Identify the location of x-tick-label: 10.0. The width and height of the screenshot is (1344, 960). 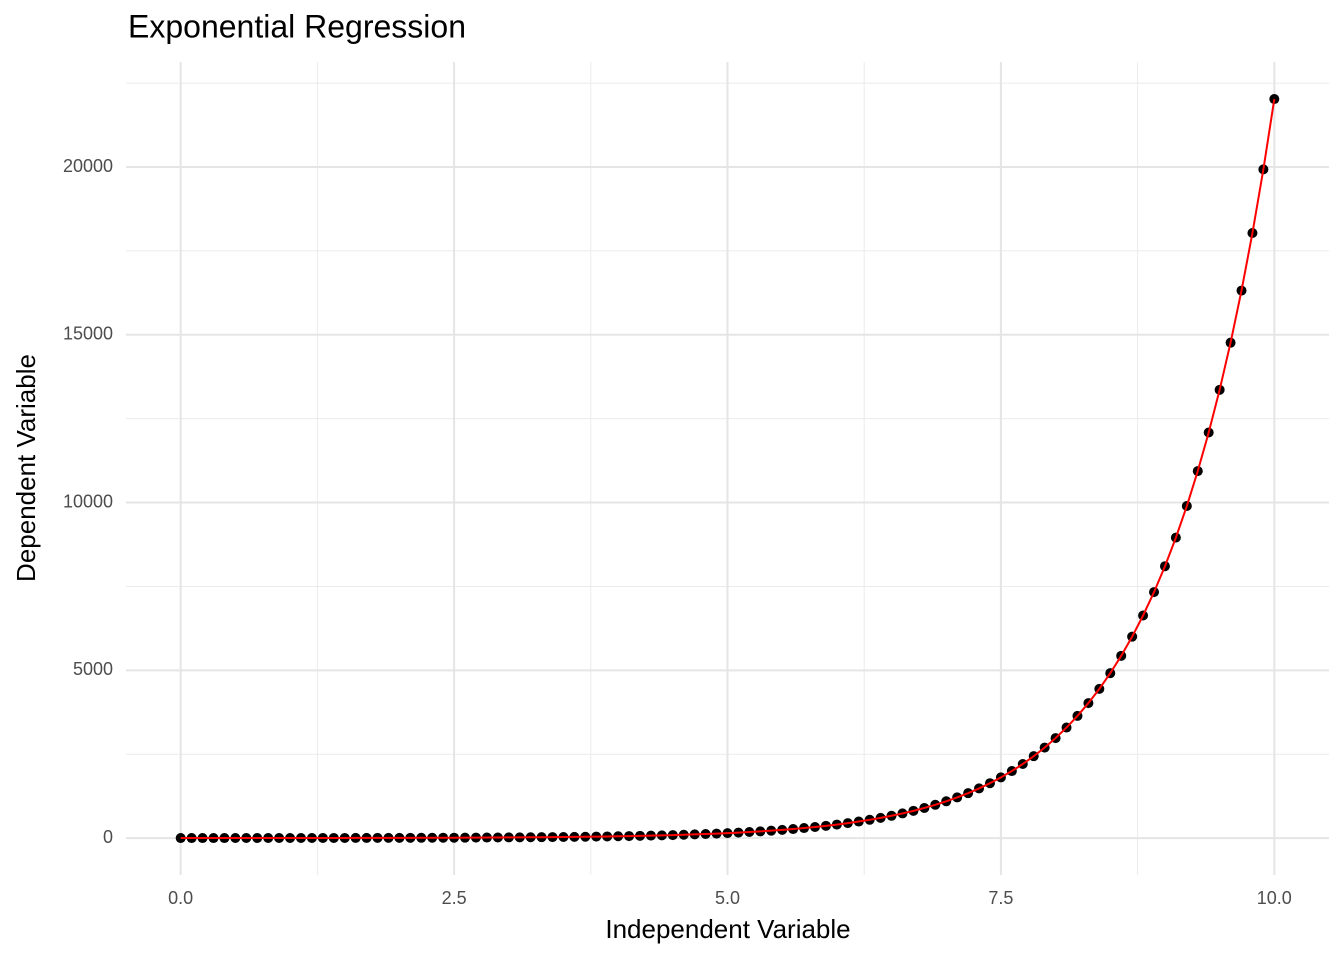
(1274, 898).